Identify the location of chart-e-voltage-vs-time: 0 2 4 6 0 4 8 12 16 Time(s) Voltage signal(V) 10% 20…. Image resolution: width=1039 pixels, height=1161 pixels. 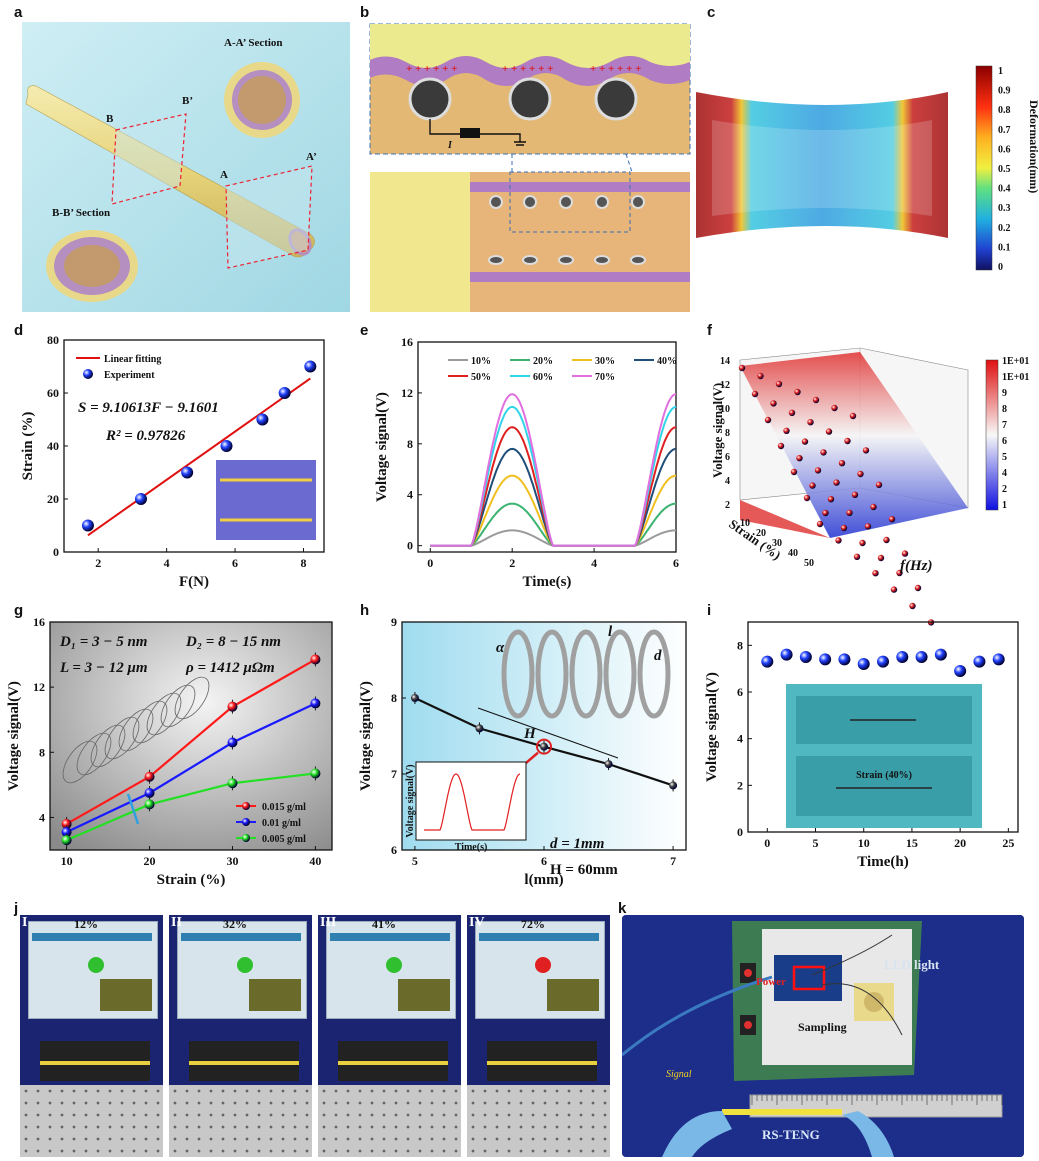
(526, 462).